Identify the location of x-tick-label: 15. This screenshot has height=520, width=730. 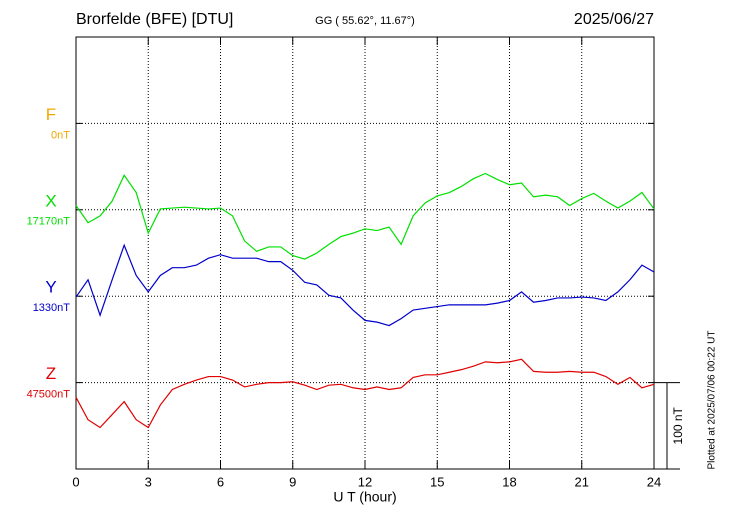
(437, 481).